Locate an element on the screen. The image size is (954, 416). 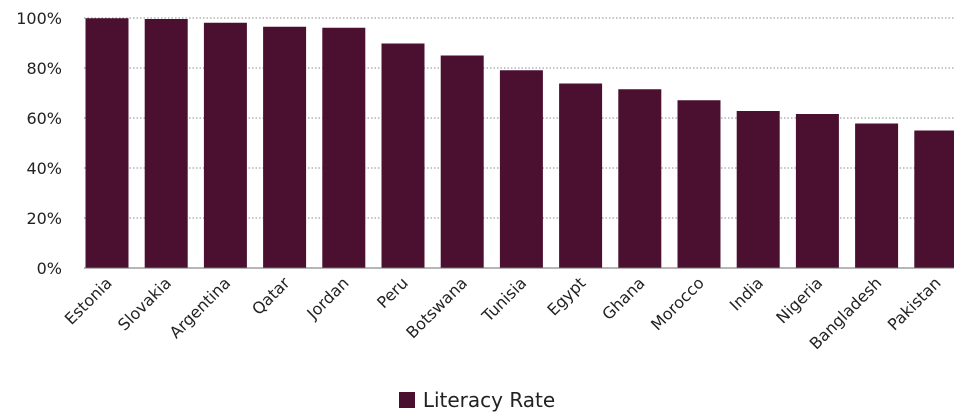
y-tick-label: 60% is located at coordinates (44, 118).